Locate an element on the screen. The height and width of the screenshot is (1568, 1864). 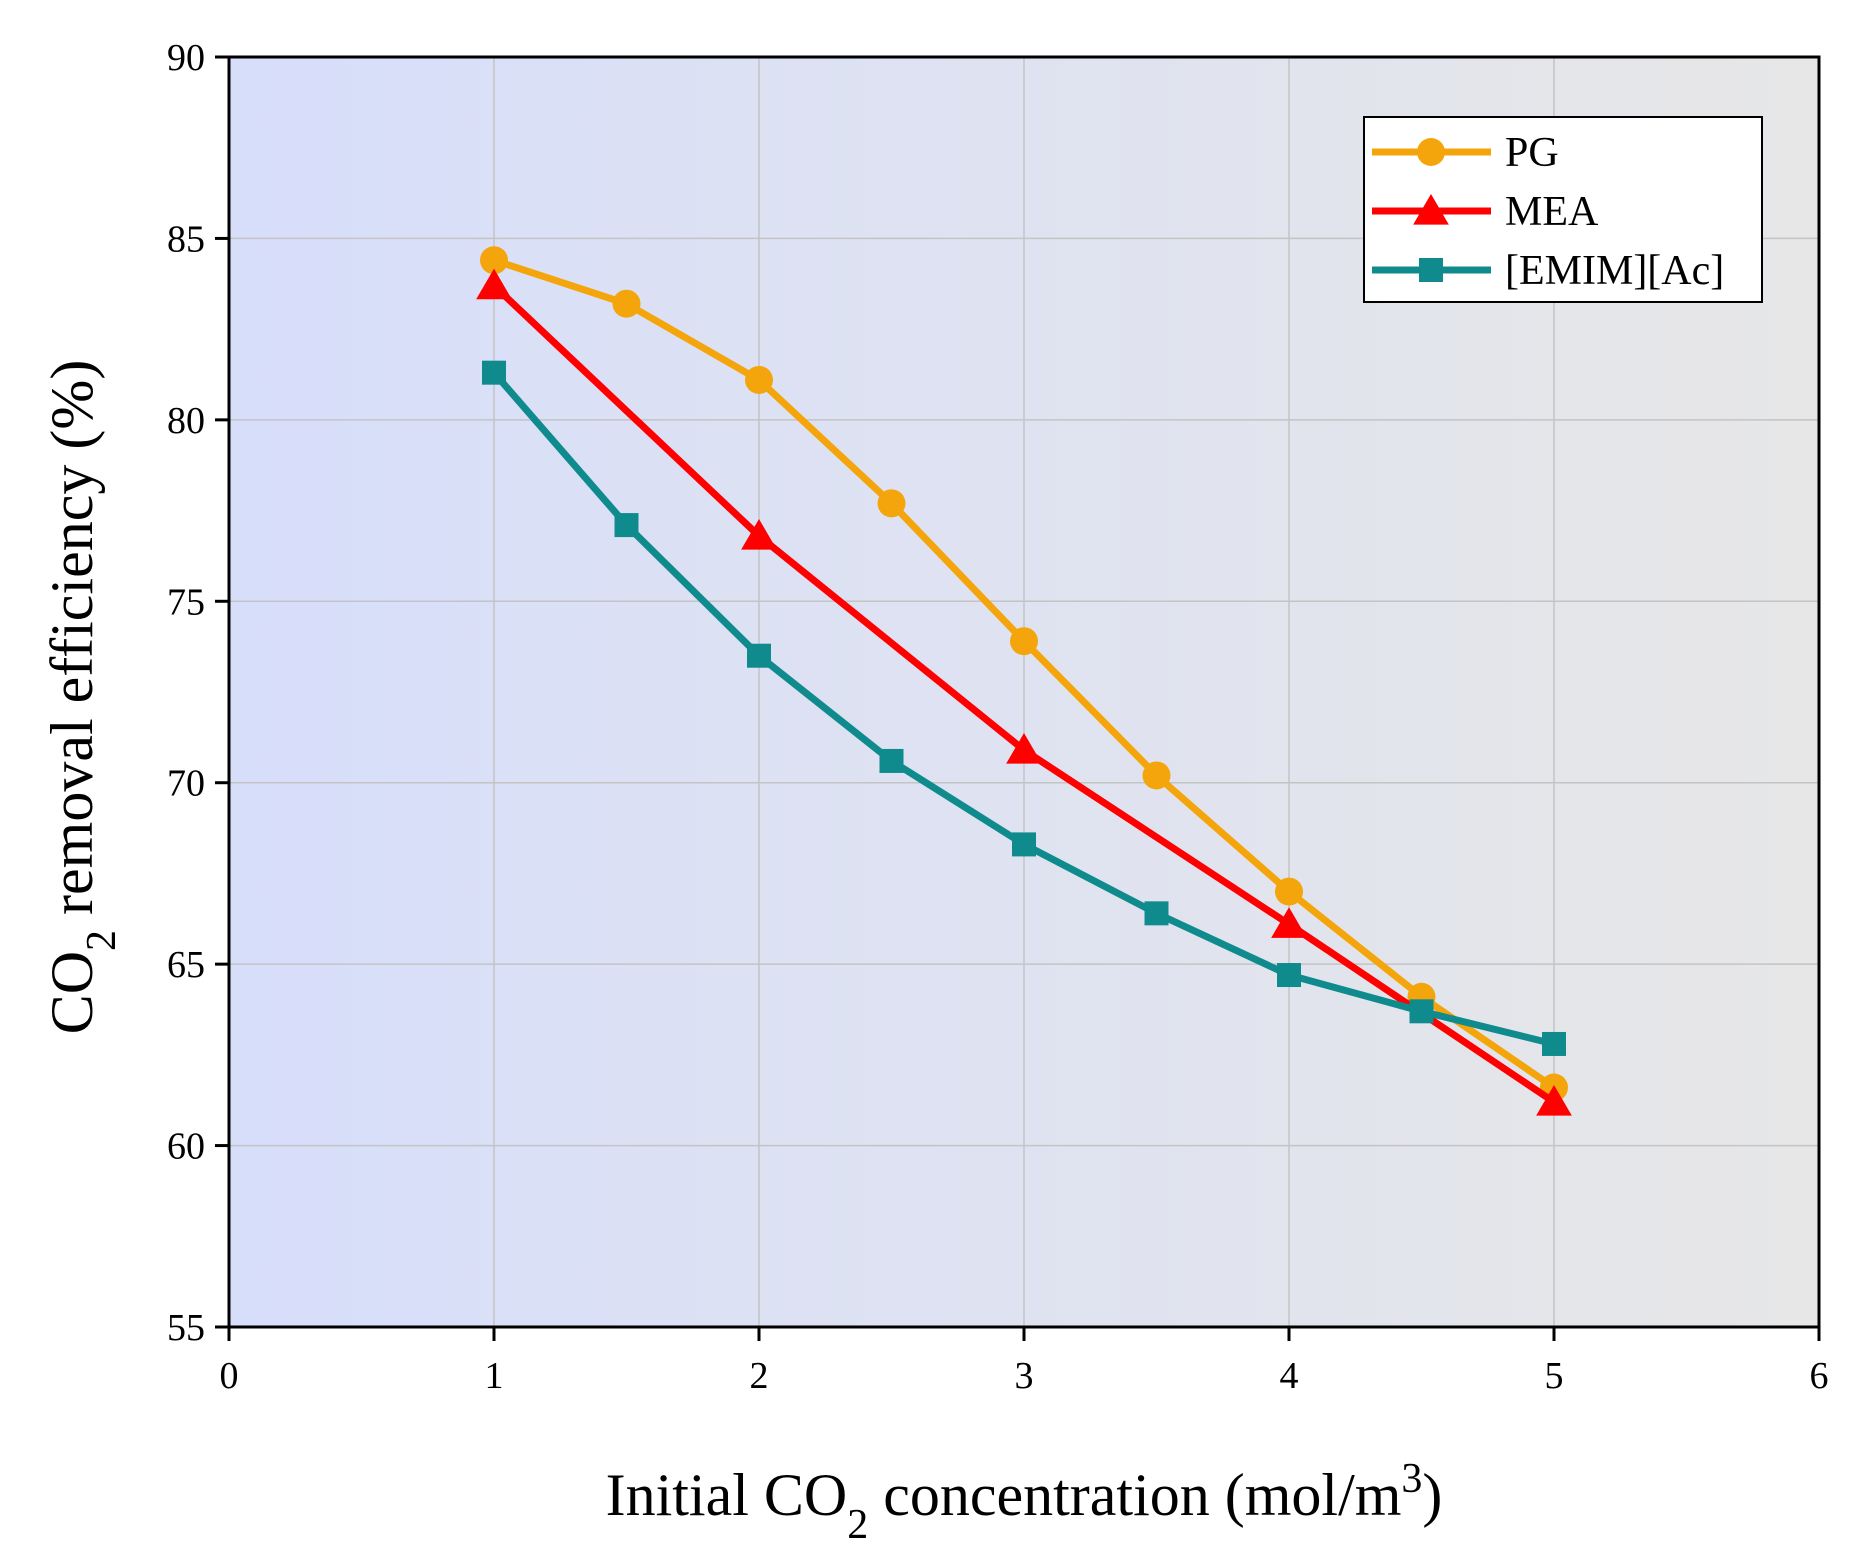
y-title-sub: 2 is located at coordinates (102, 940).